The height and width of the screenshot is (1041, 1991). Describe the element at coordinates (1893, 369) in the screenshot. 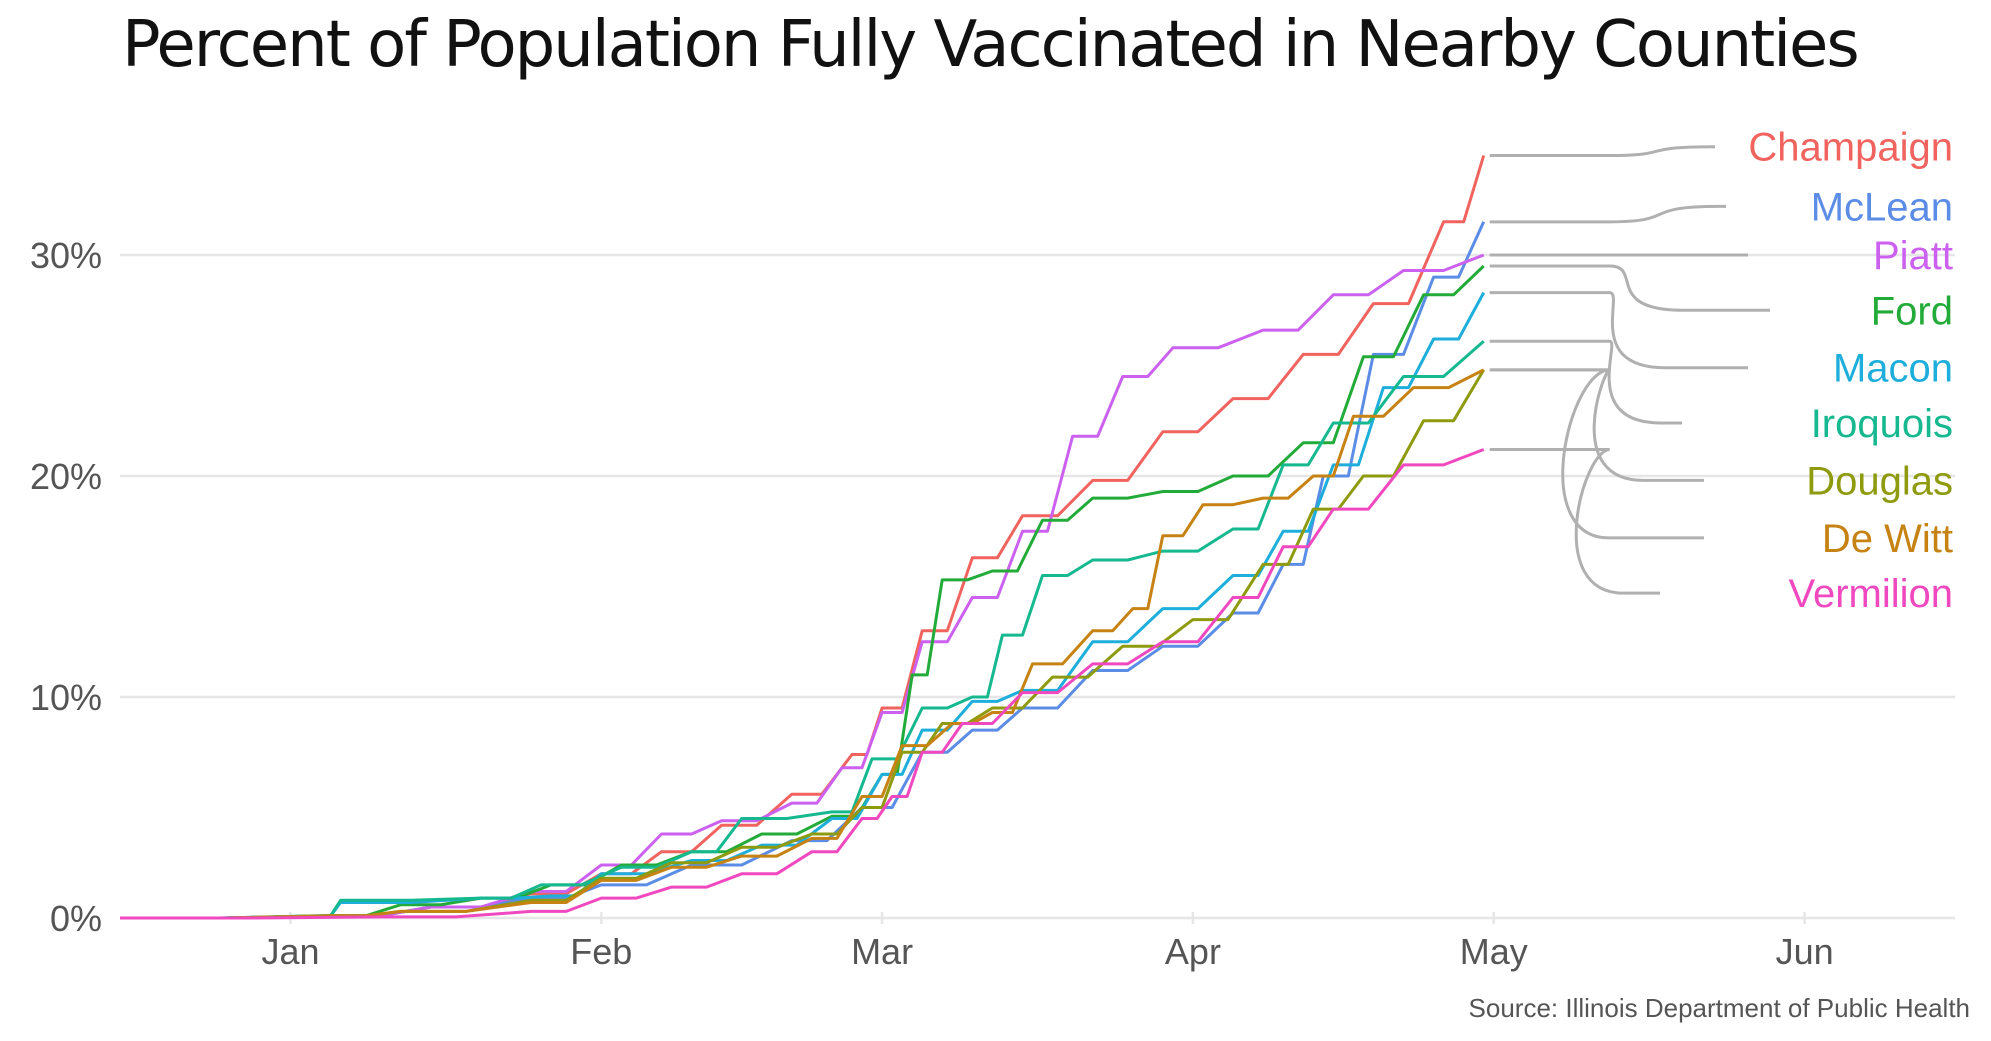

I see `series-label: Macon` at that location.